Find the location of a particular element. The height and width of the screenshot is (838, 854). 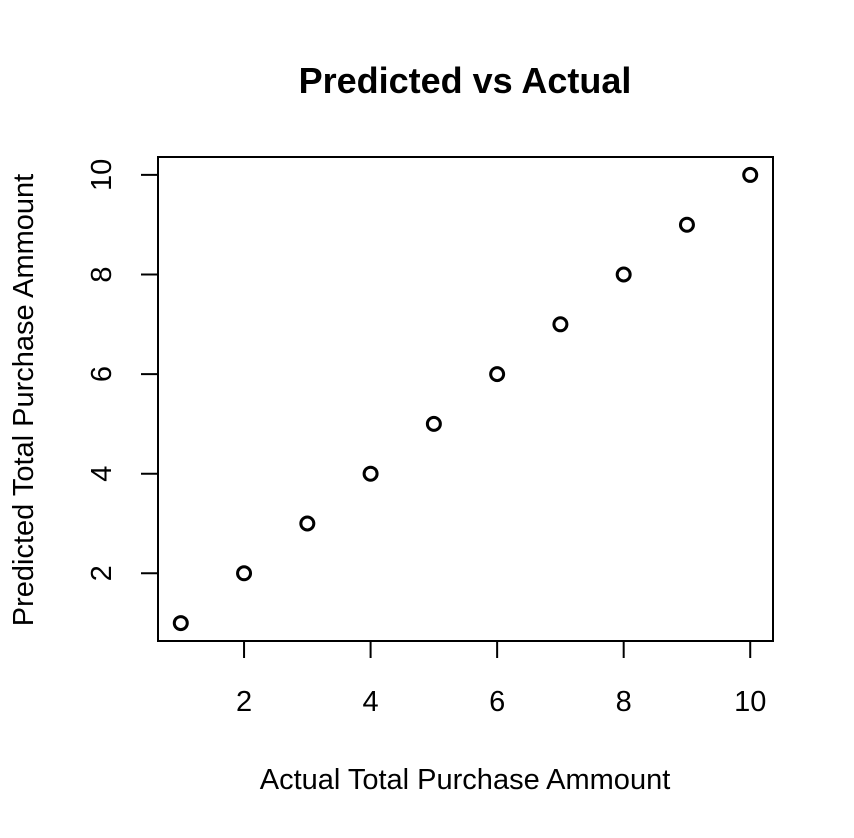

chart-title: Predicted vs Actual is located at coordinates (465, 80).